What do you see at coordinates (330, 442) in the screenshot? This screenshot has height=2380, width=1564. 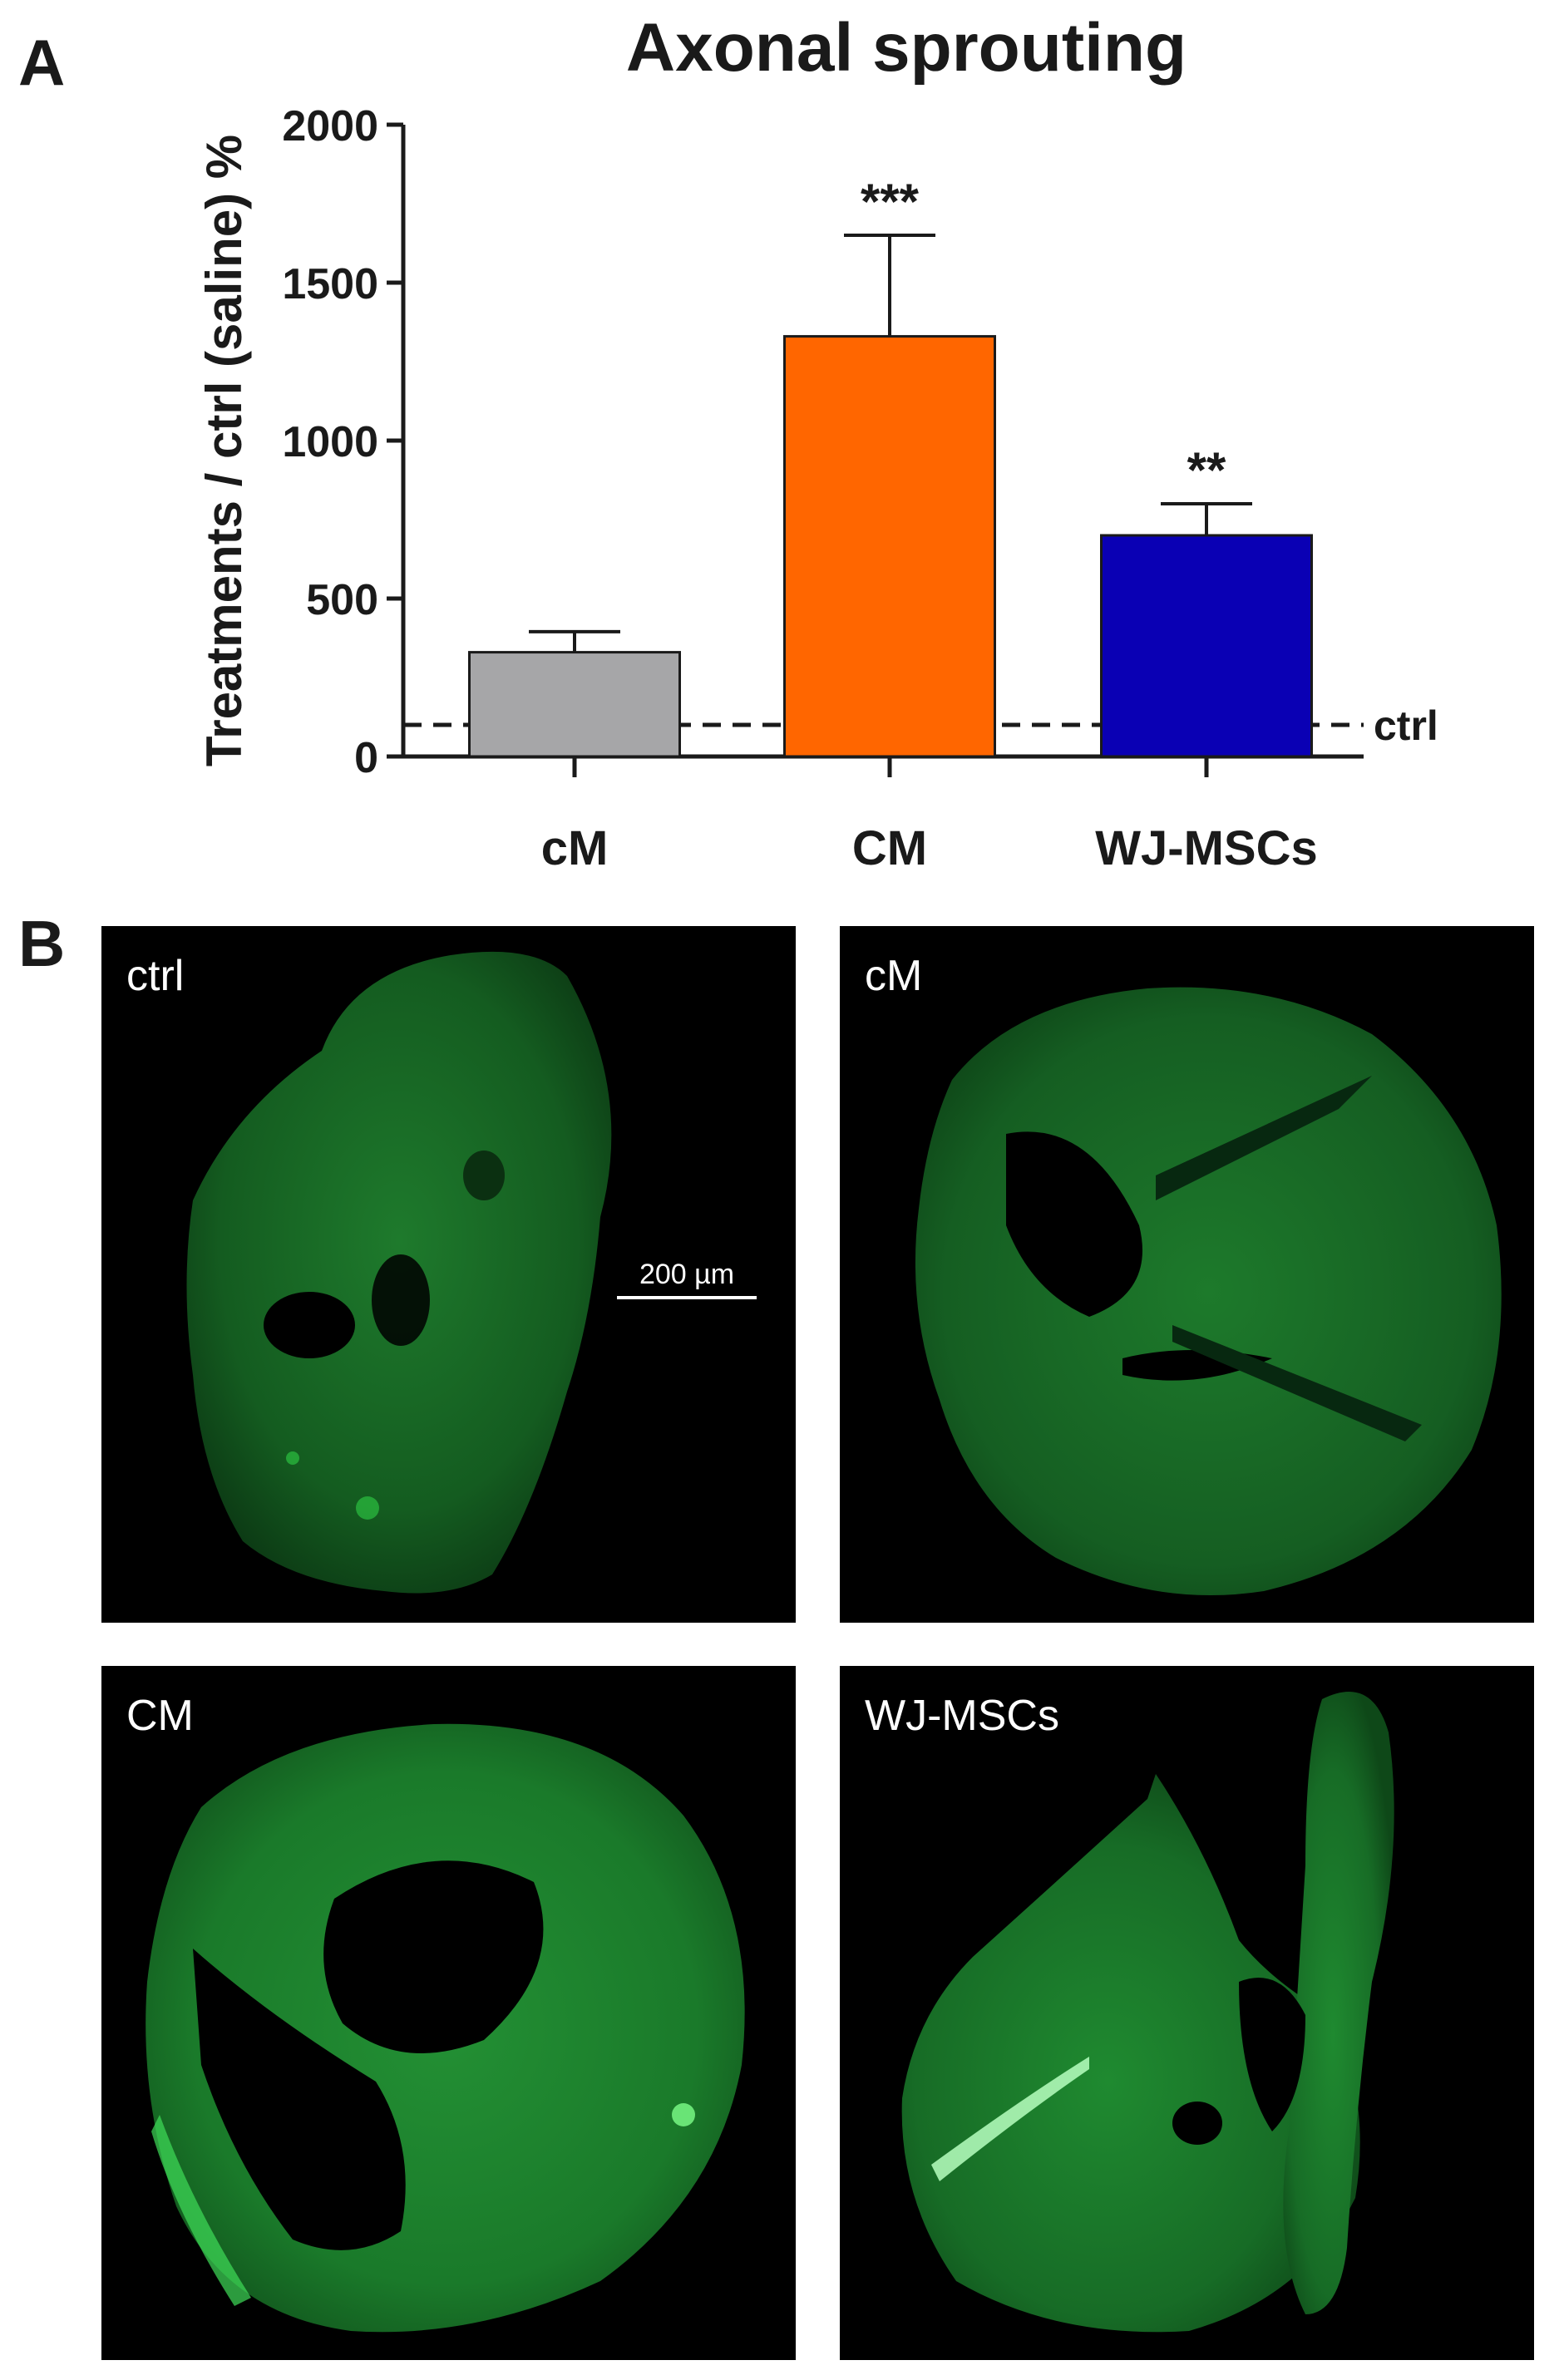 I see `y-tick-label: 1000` at bounding box center [330, 442].